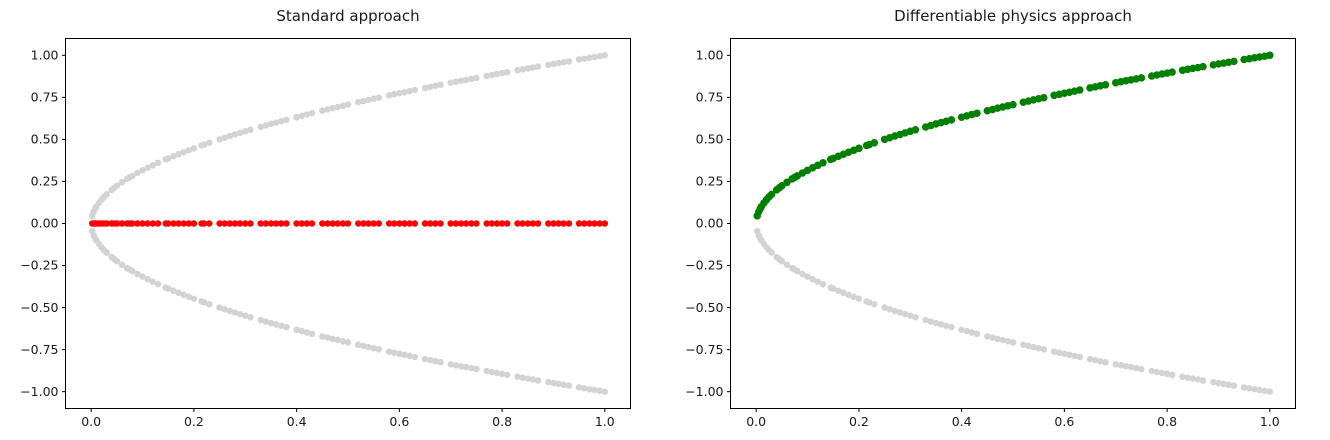  Describe the element at coordinates (348, 16) in the screenshot. I see `chart-title-standard: Standard approach` at that location.